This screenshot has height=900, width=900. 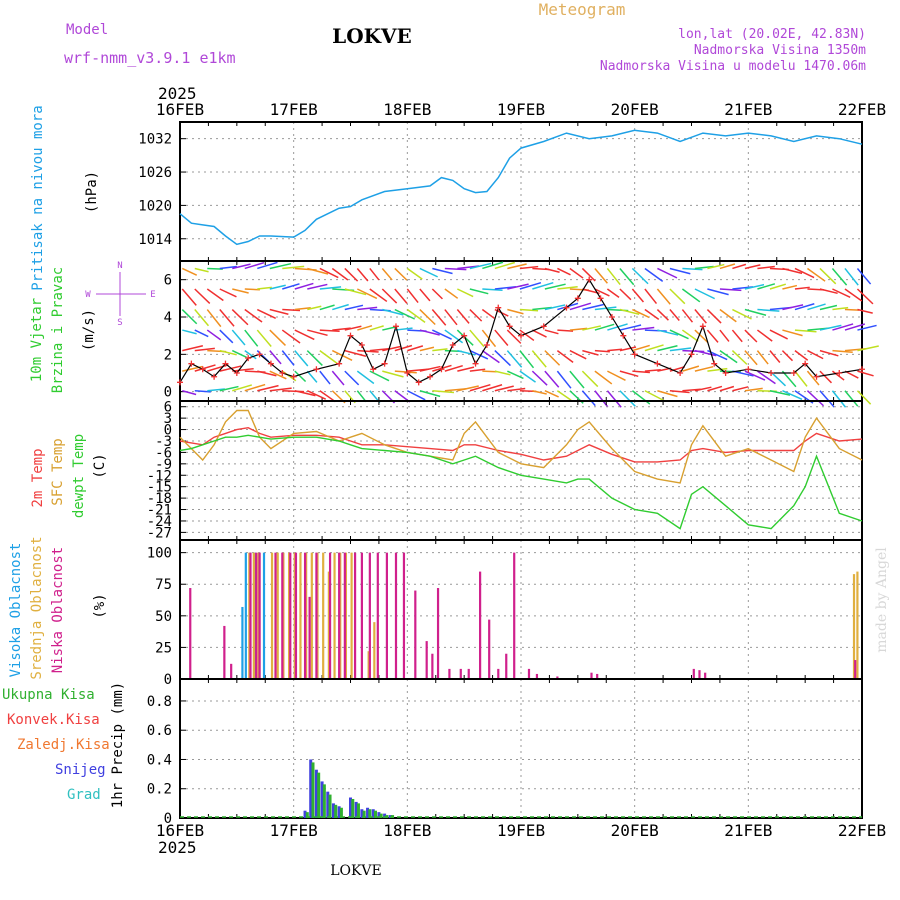 What do you see at coordinates (168, 355) in the screenshot?
I see `wind-ytick-label: 2` at bounding box center [168, 355].